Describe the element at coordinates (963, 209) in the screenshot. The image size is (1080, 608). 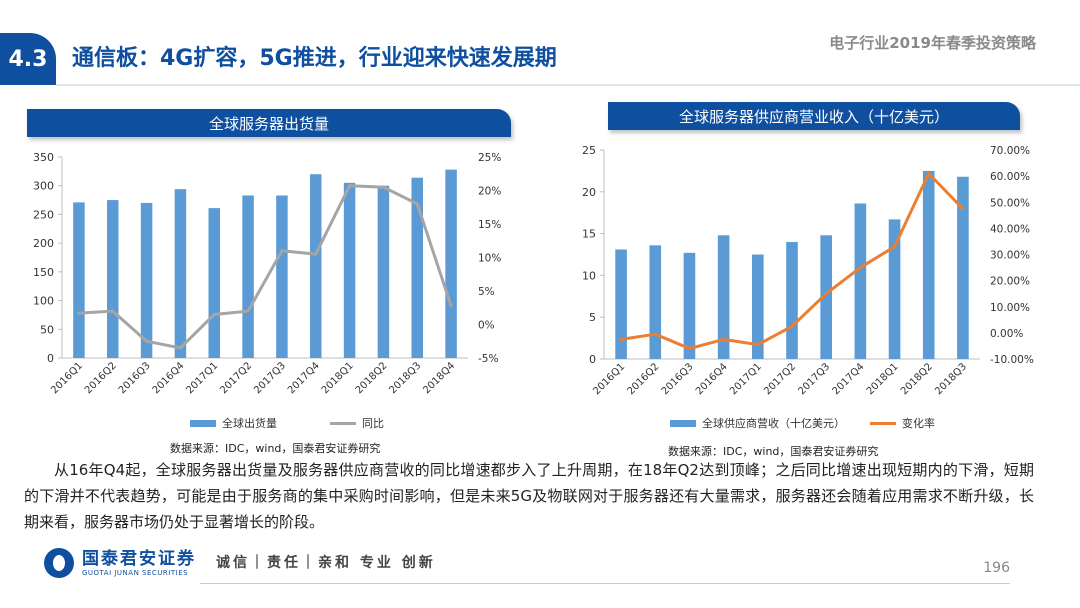
I see `line-point-2018Q3` at that location.